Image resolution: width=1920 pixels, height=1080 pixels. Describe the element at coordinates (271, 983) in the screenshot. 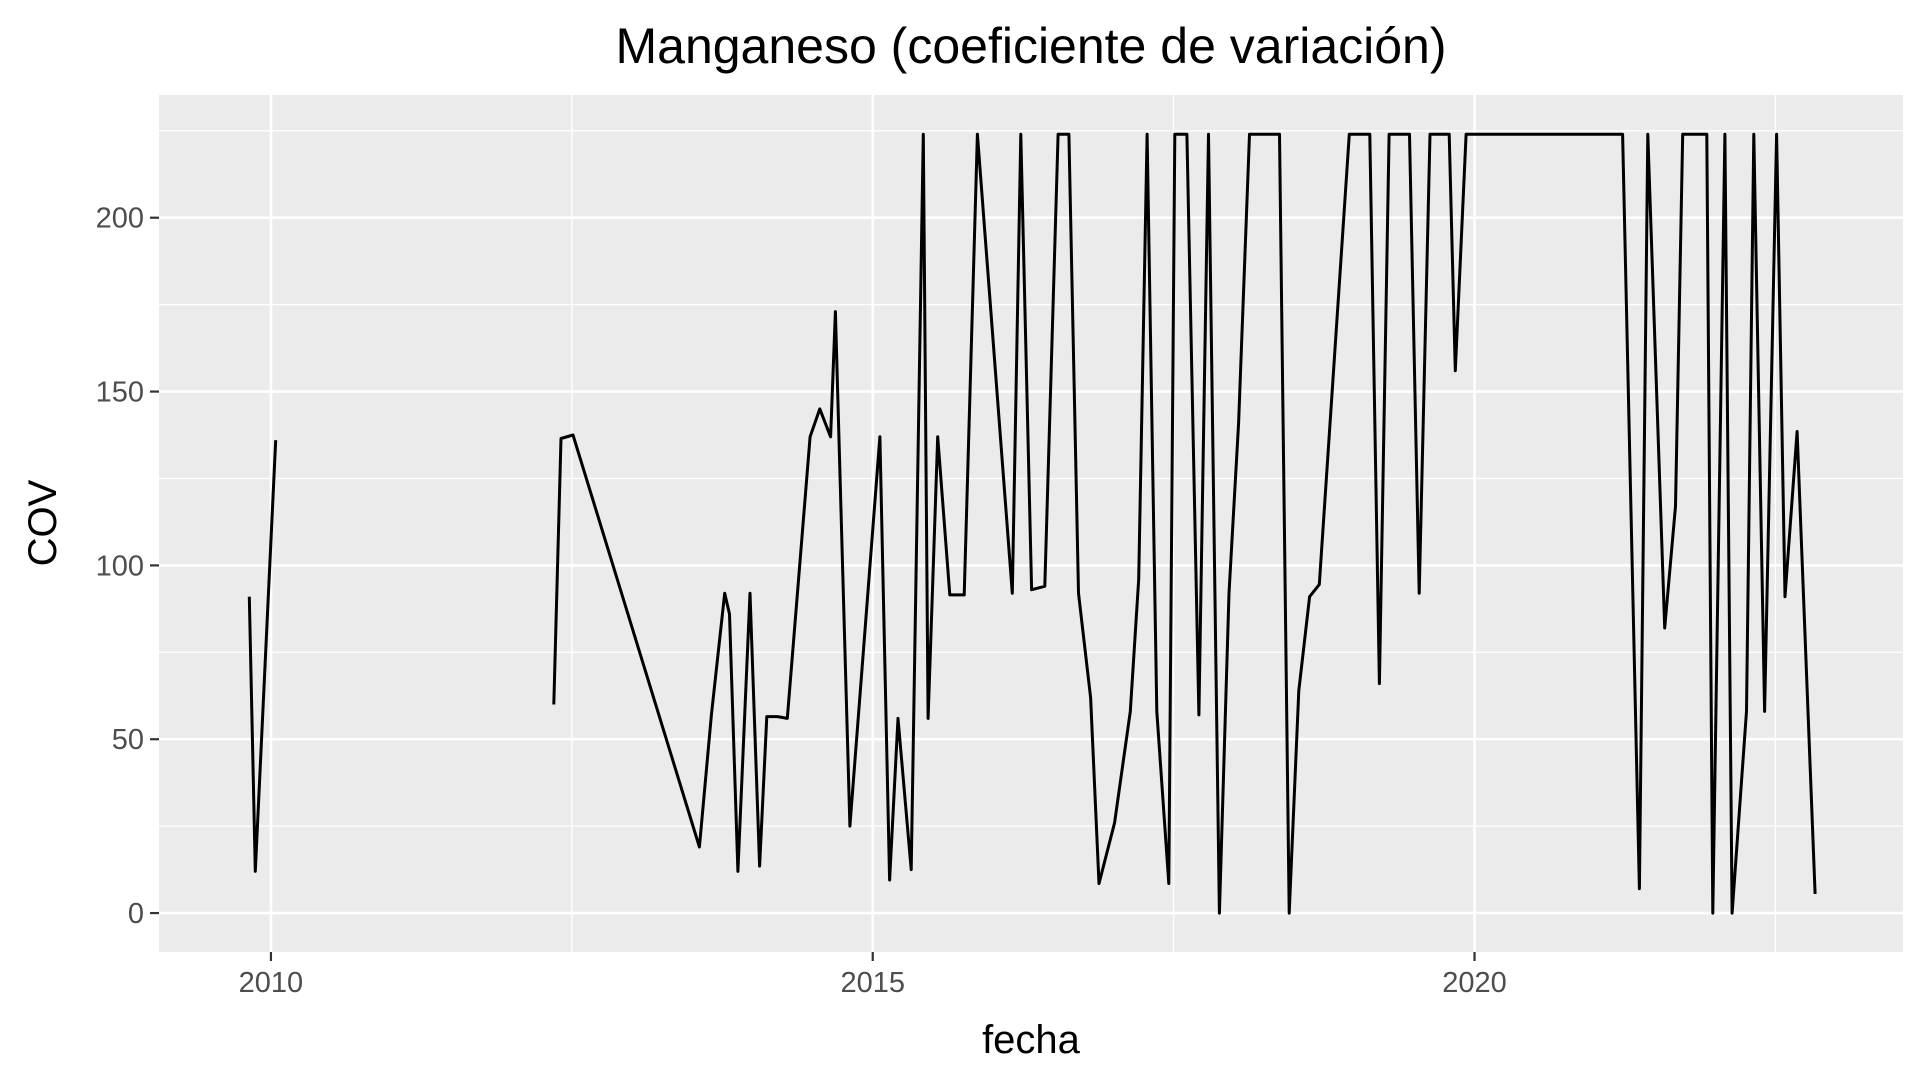

I see `x-tick-label: 2010` at that location.